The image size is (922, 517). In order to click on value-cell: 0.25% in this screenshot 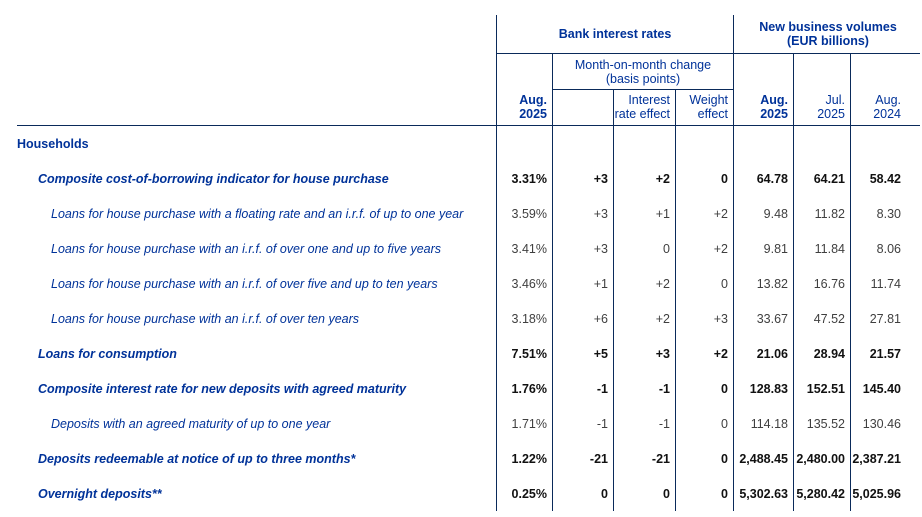, I will do `click(529, 493)`.